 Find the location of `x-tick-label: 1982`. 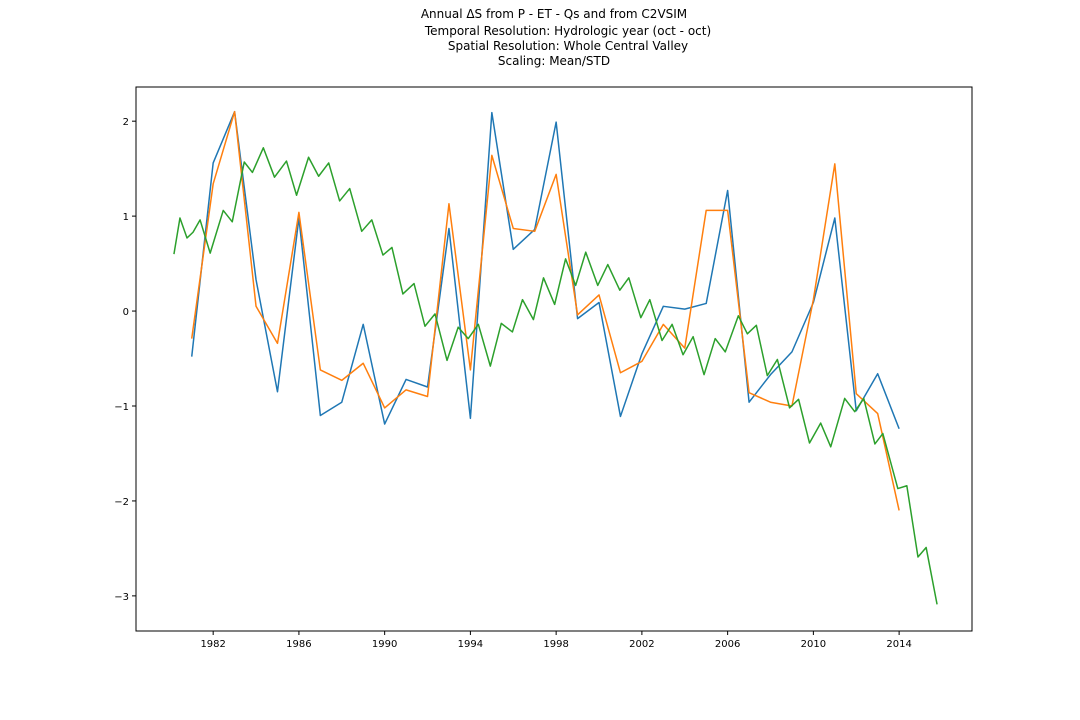

x-tick-label: 1982 is located at coordinates (212, 644).